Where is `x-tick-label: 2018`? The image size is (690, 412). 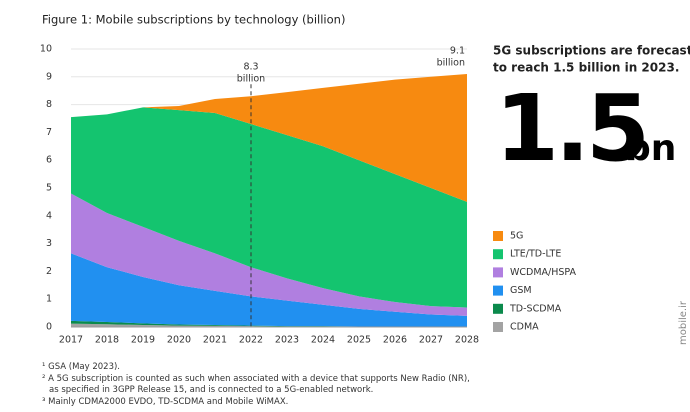
x-tick-label: 2018 is located at coordinates (107, 340).